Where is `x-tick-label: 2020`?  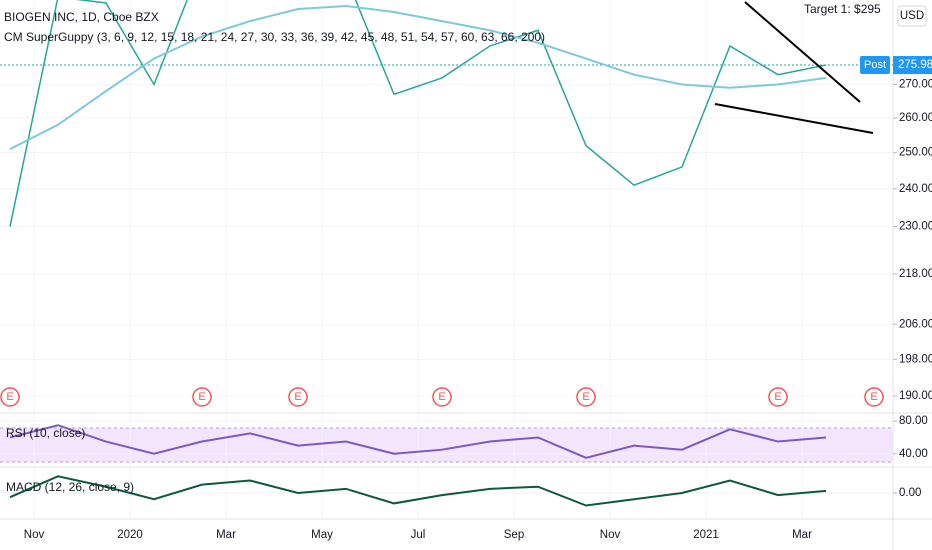 x-tick-label: 2020 is located at coordinates (130, 535).